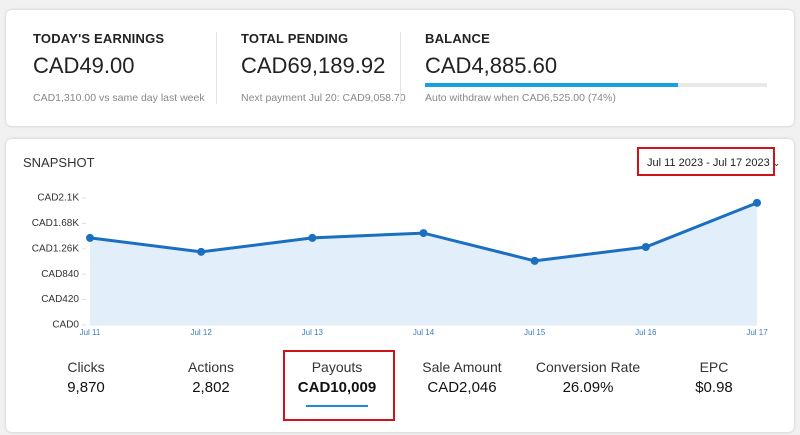 This screenshot has width=800, height=435. I want to click on date-range: Jul 11 2023 - Jul 17 2023, so click(708, 163).